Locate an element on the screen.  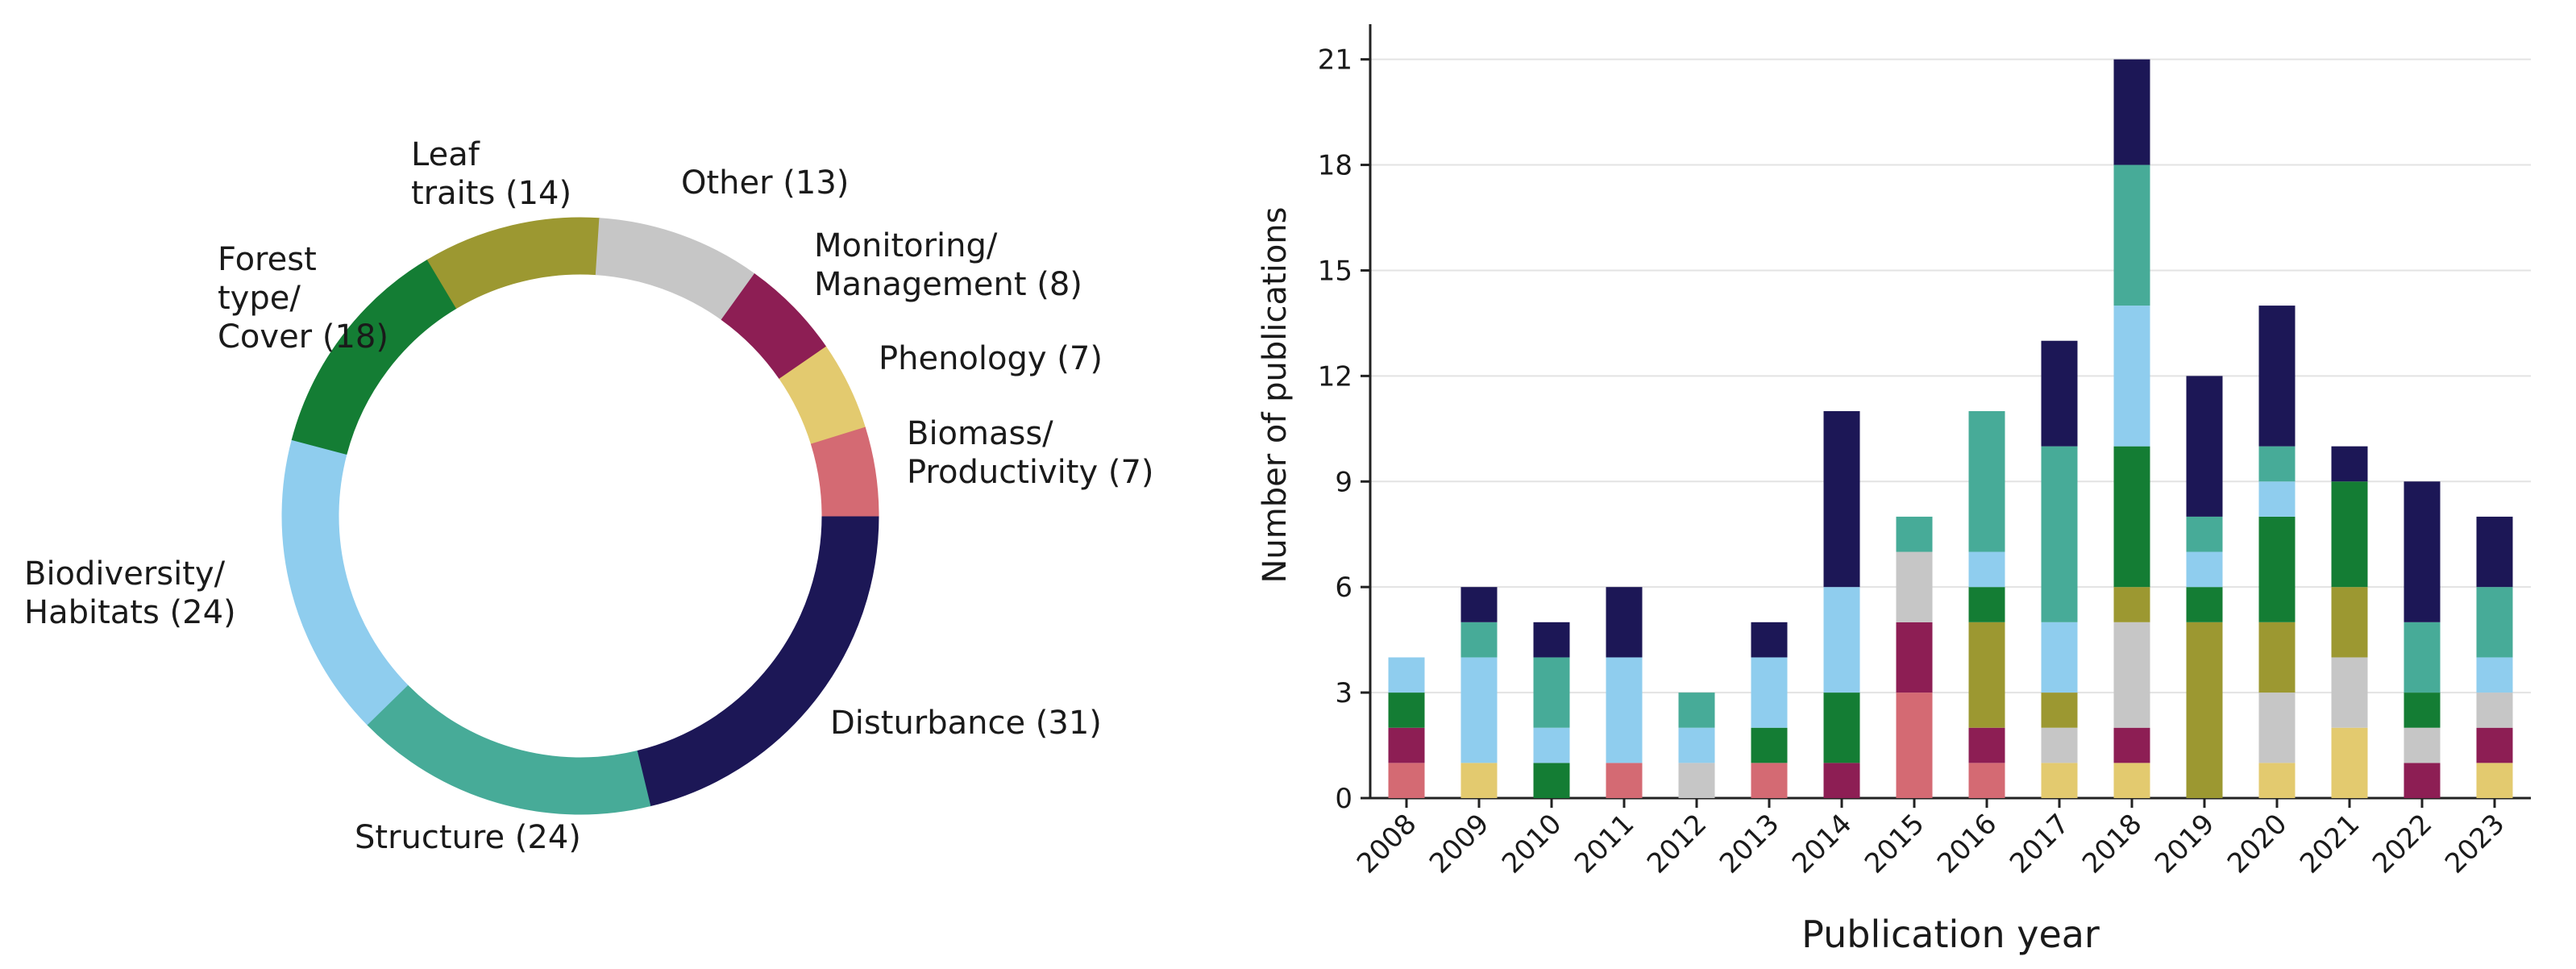
x-tick-label: 2019 is located at coordinates (2185, 844).